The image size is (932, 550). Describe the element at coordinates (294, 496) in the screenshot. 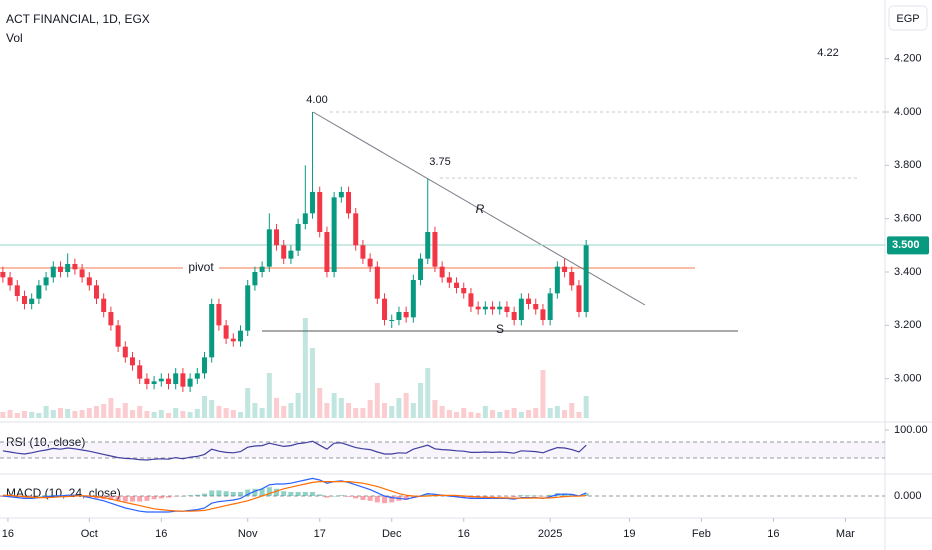

I see `macd-line` at that location.